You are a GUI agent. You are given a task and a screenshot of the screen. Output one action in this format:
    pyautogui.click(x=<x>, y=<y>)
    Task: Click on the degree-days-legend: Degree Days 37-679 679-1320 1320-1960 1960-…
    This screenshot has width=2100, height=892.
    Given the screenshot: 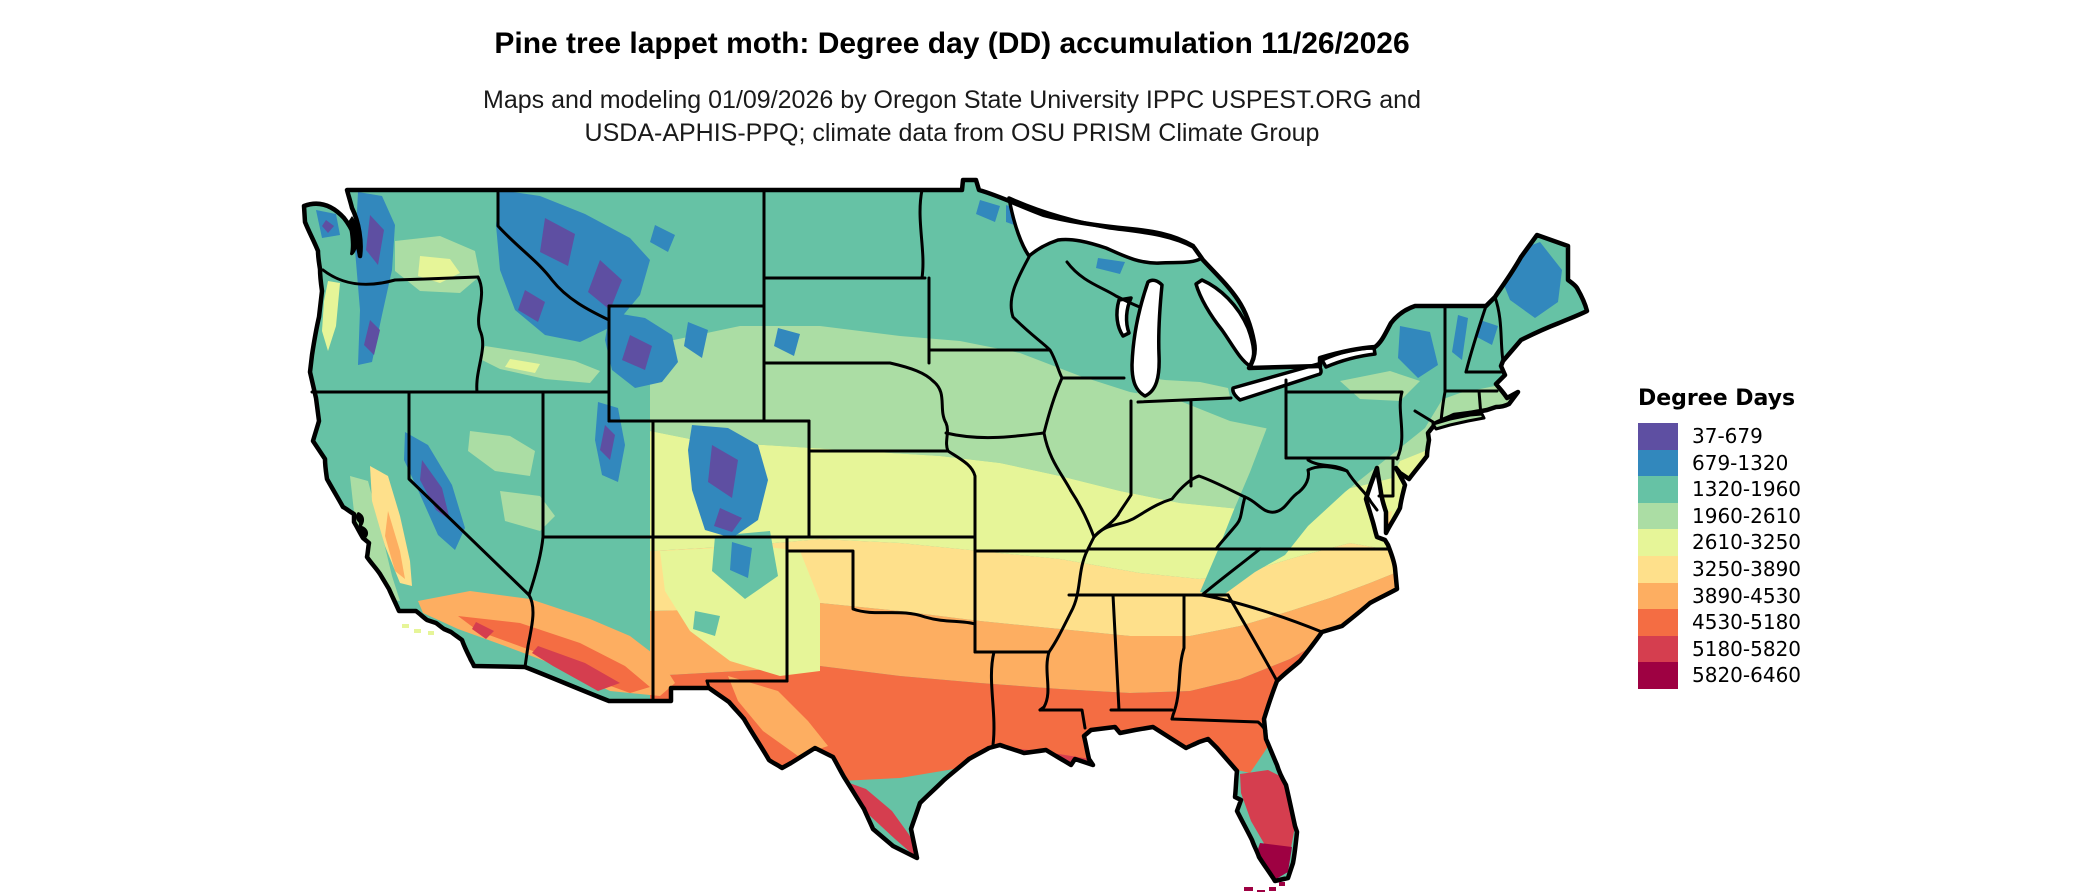 What is the action you would take?
    pyautogui.click(x=1719, y=537)
    